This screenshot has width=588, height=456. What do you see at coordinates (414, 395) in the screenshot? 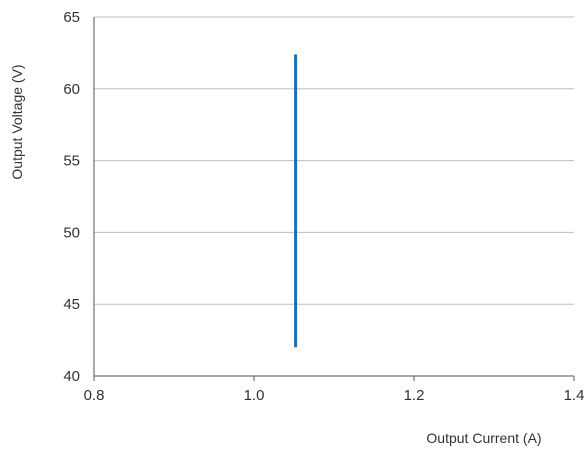
I see `x-tick-label: 1.2` at bounding box center [414, 395].